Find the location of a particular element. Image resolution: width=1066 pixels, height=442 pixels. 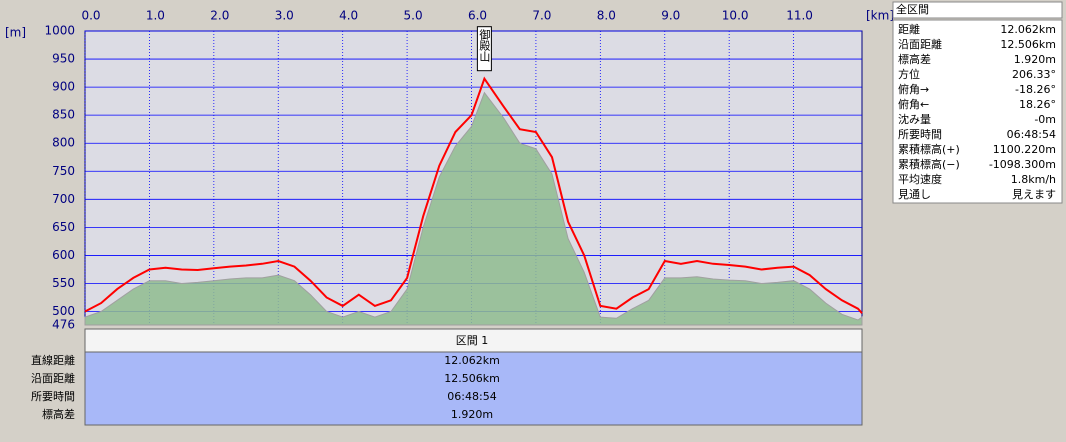

summary-key: 累積標高(−) is located at coordinates (929, 164).